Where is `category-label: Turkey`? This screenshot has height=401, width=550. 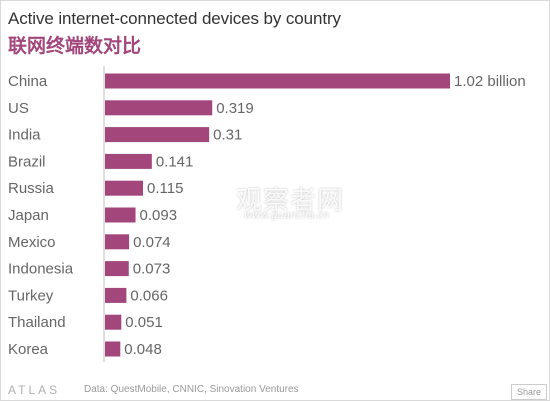 category-label: Turkey is located at coordinates (31, 295).